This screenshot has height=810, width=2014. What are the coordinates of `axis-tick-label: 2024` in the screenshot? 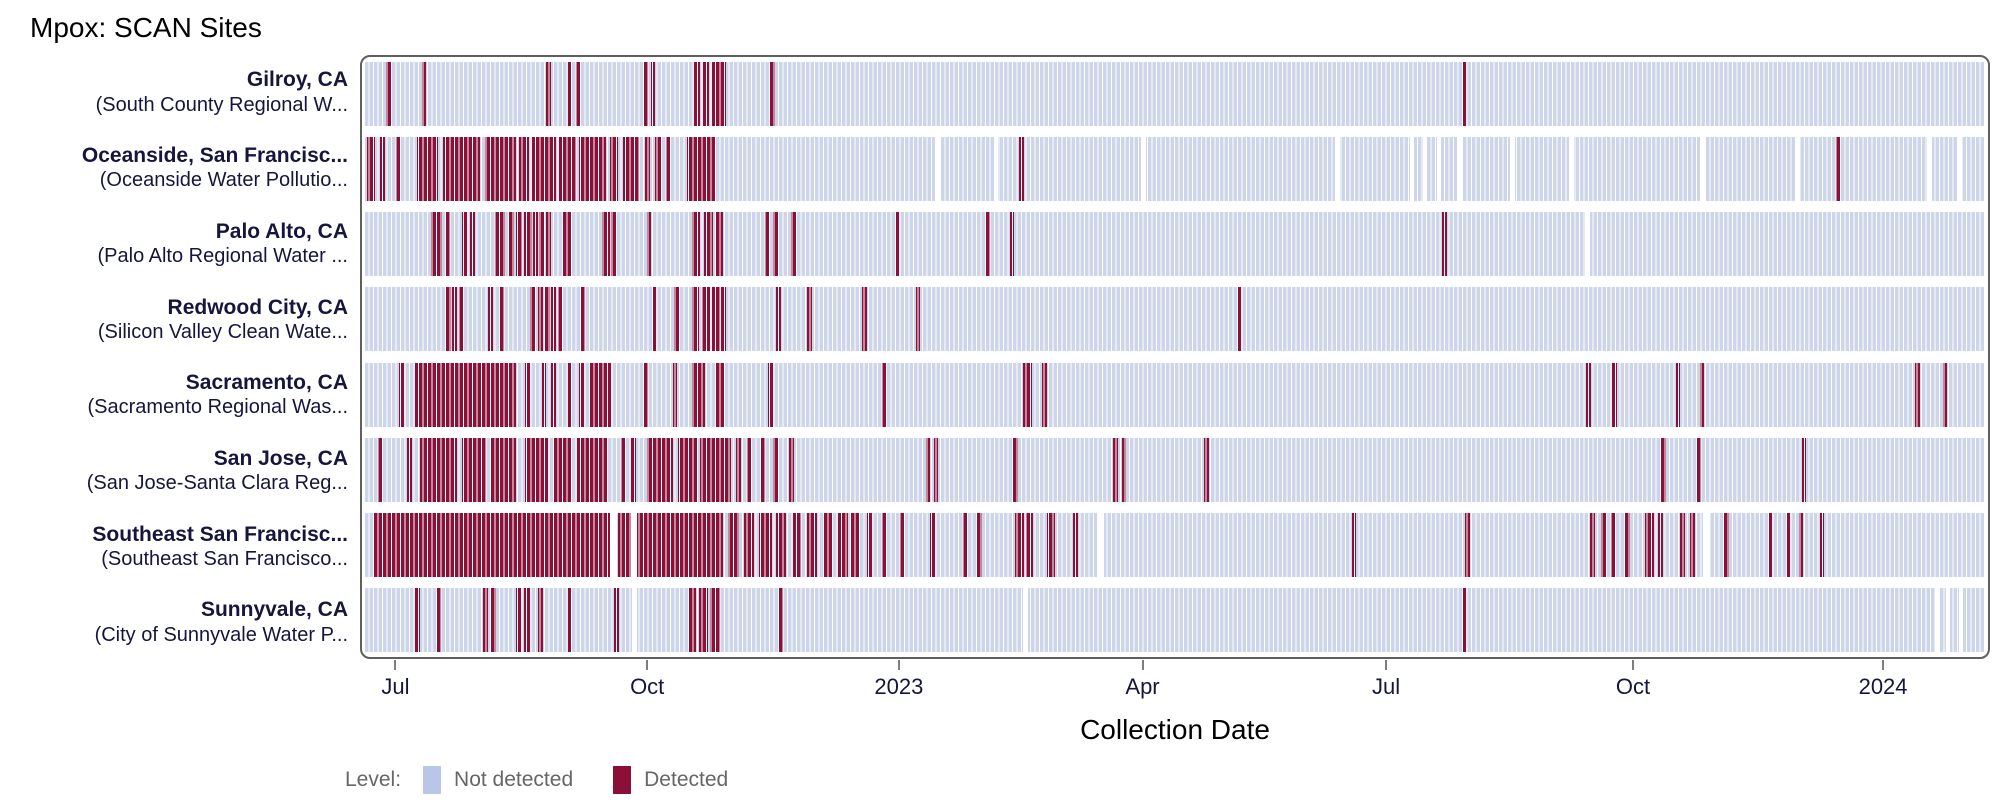 It's located at (1883, 686).